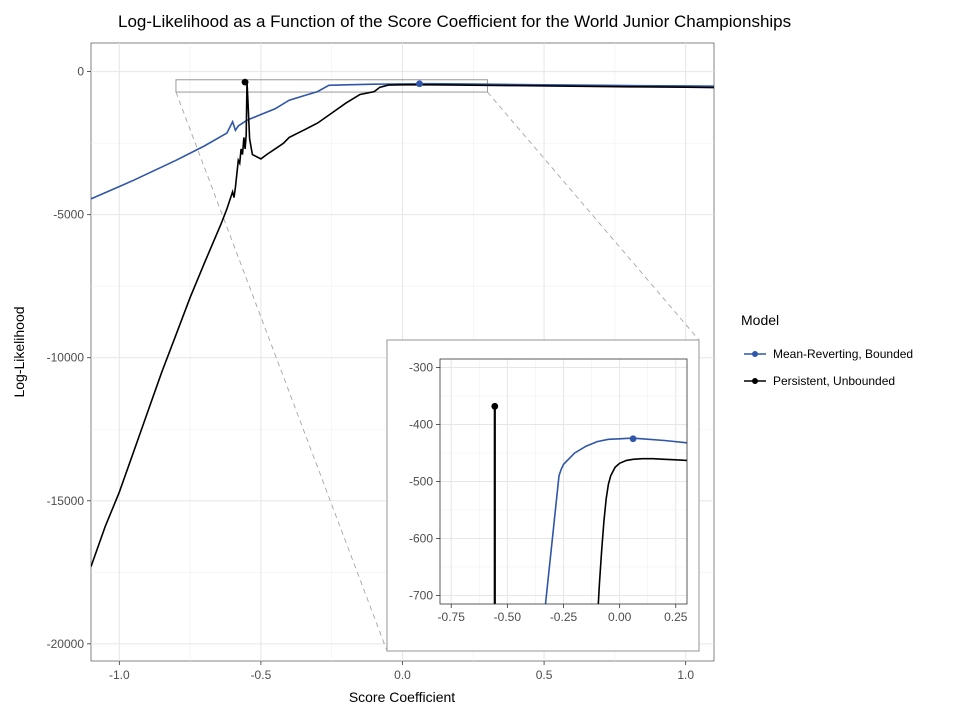 Image resolution: width=955 pixels, height=710 pixels. What do you see at coordinates (508, 617) in the screenshot?
I see `inset-x-tick-label: -0.50` at bounding box center [508, 617].